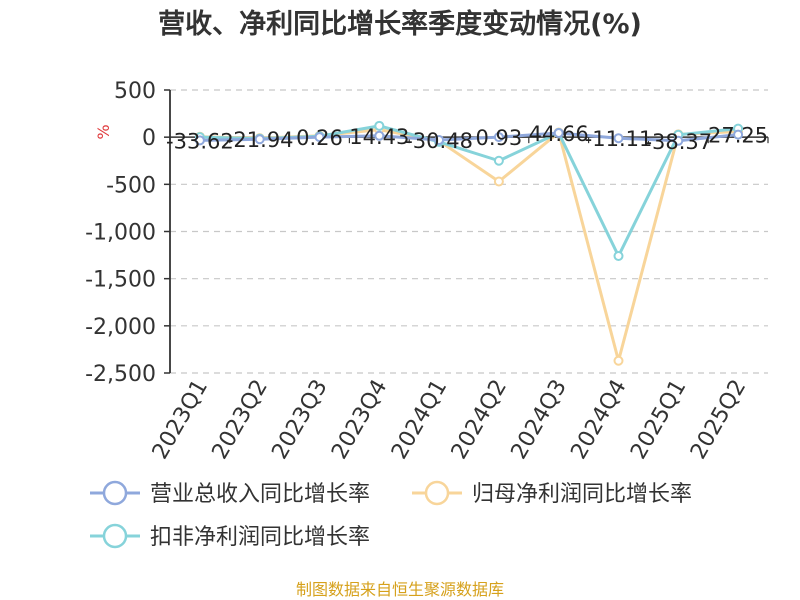 The image size is (800, 600). I want to click on legend-item: 归母净利润同比增长率, so click(552, 493).